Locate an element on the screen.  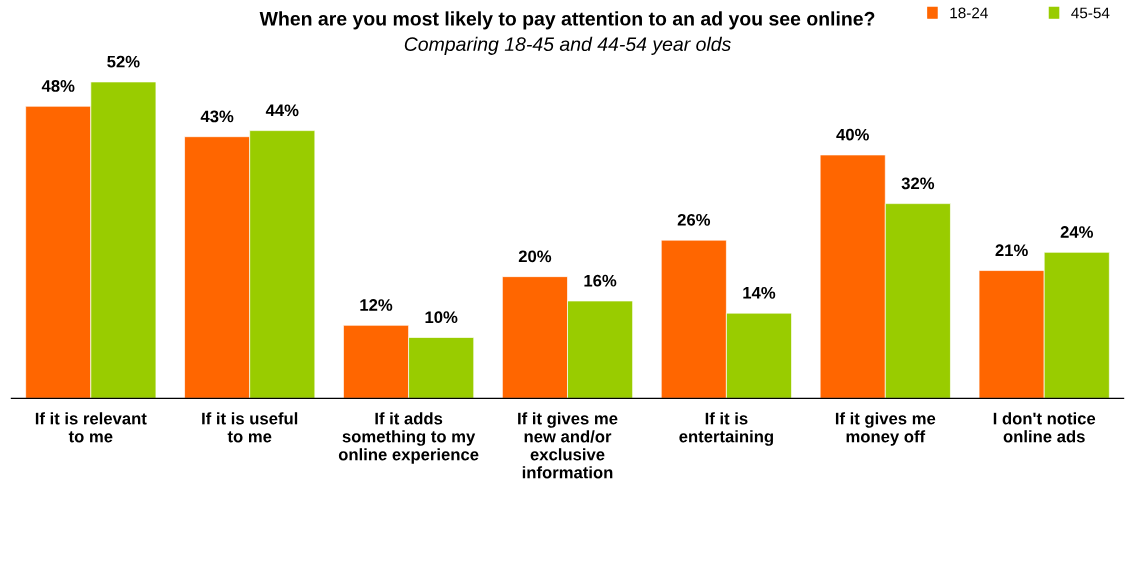
data-label: 52% is located at coordinates (123, 61).